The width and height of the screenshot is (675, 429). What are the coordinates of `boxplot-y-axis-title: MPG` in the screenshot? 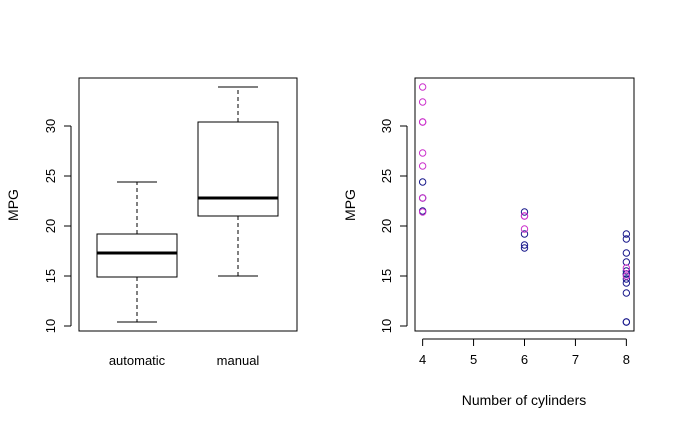 It's located at (13, 205).